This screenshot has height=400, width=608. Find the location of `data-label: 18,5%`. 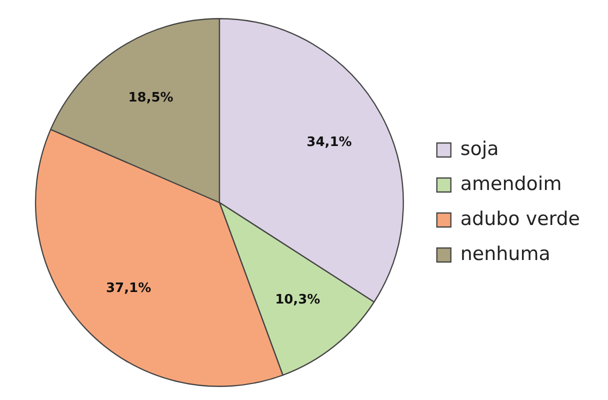

data-label: 18,5% is located at coordinates (151, 98).